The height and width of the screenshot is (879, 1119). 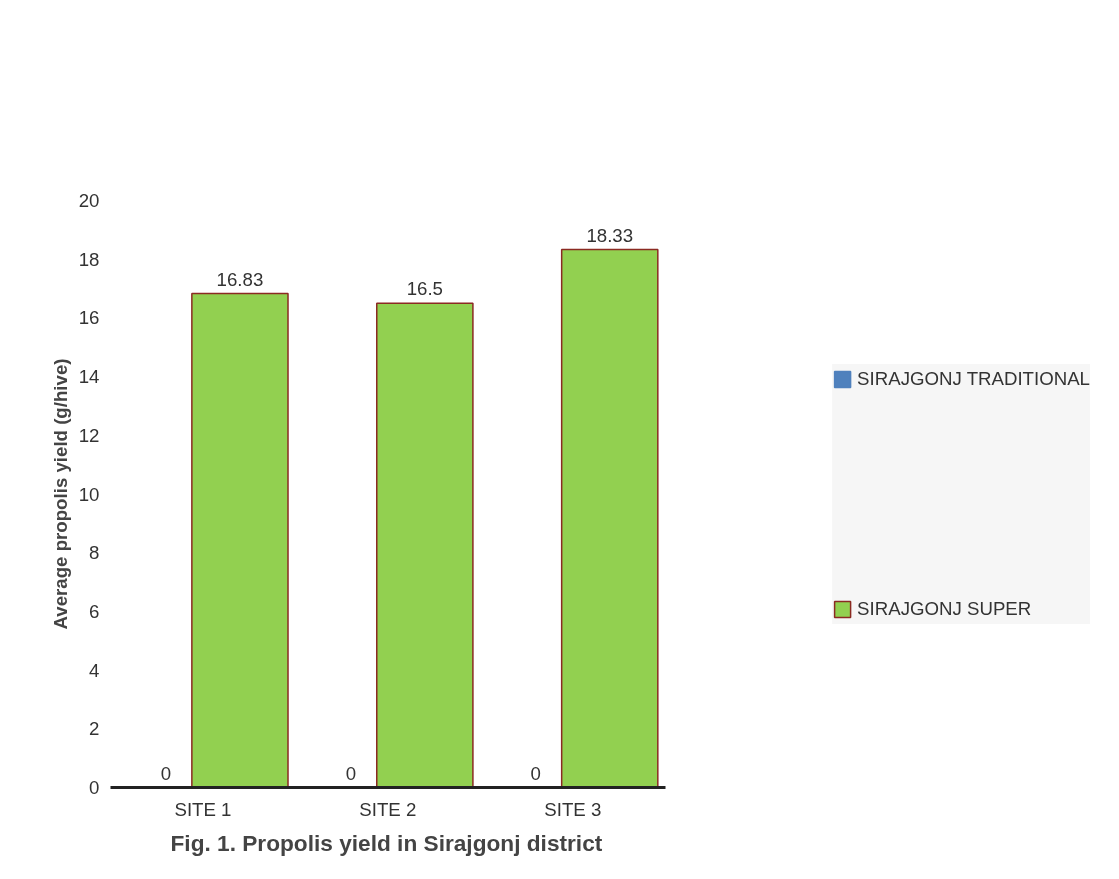 I want to click on y-tick-label: 2, so click(x=94, y=729).